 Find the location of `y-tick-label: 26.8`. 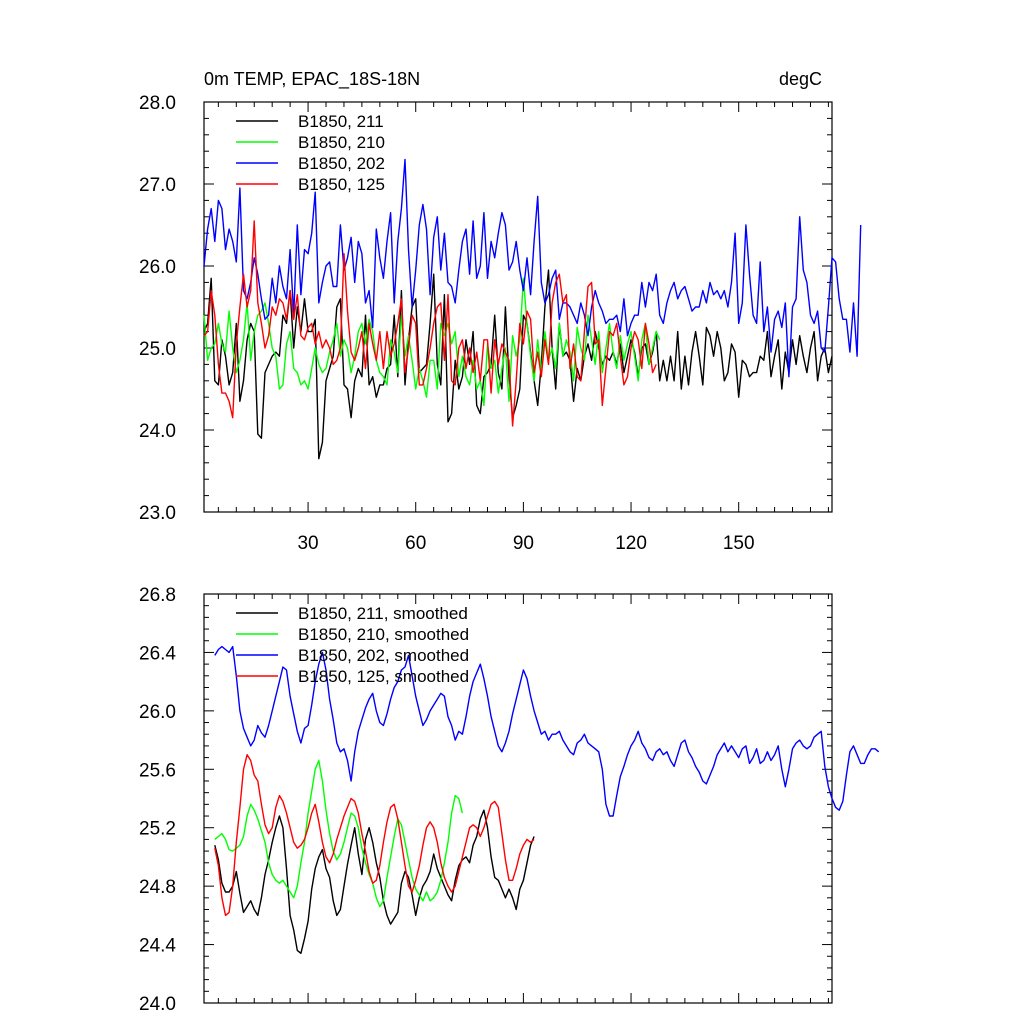

y-tick-label: 26.8 is located at coordinates (157, 595).